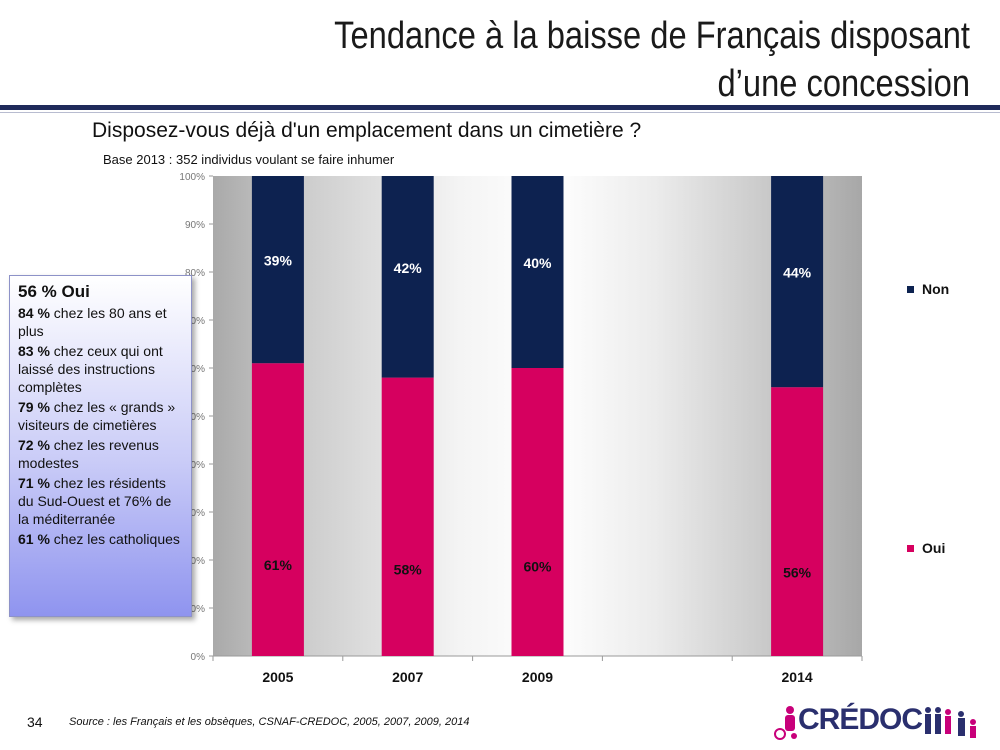 The width and height of the screenshot is (1000, 750). I want to click on y-tick-label: 80%, so click(195, 273).